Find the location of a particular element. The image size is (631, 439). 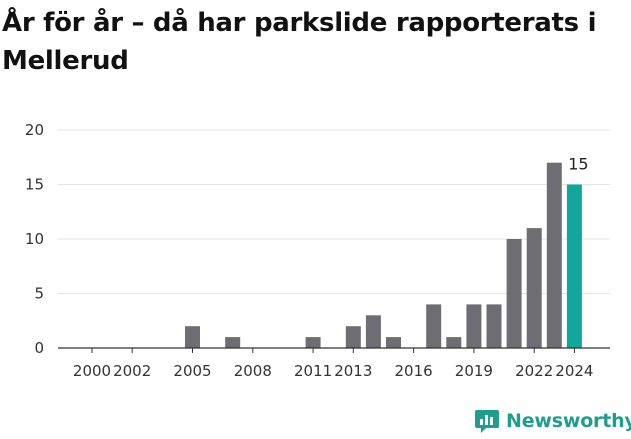

y-tick-label: 10 is located at coordinates (34, 239).